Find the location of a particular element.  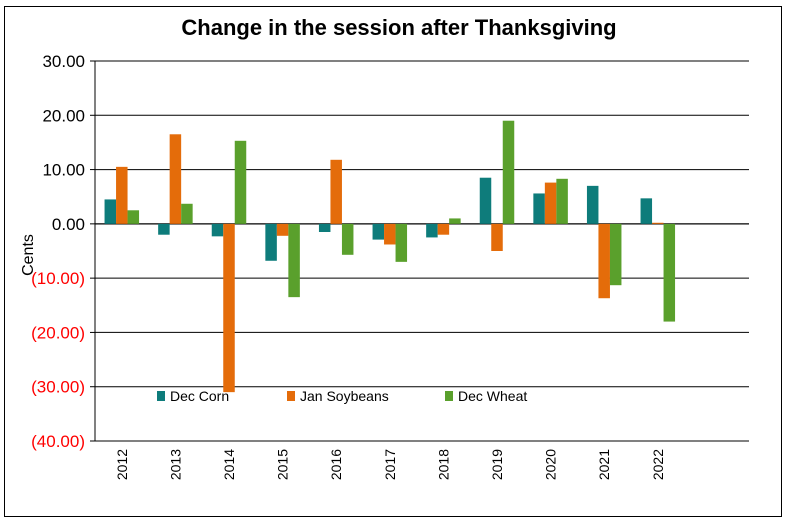

x-tick-label: 2012 is located at coordinates (122, 464).